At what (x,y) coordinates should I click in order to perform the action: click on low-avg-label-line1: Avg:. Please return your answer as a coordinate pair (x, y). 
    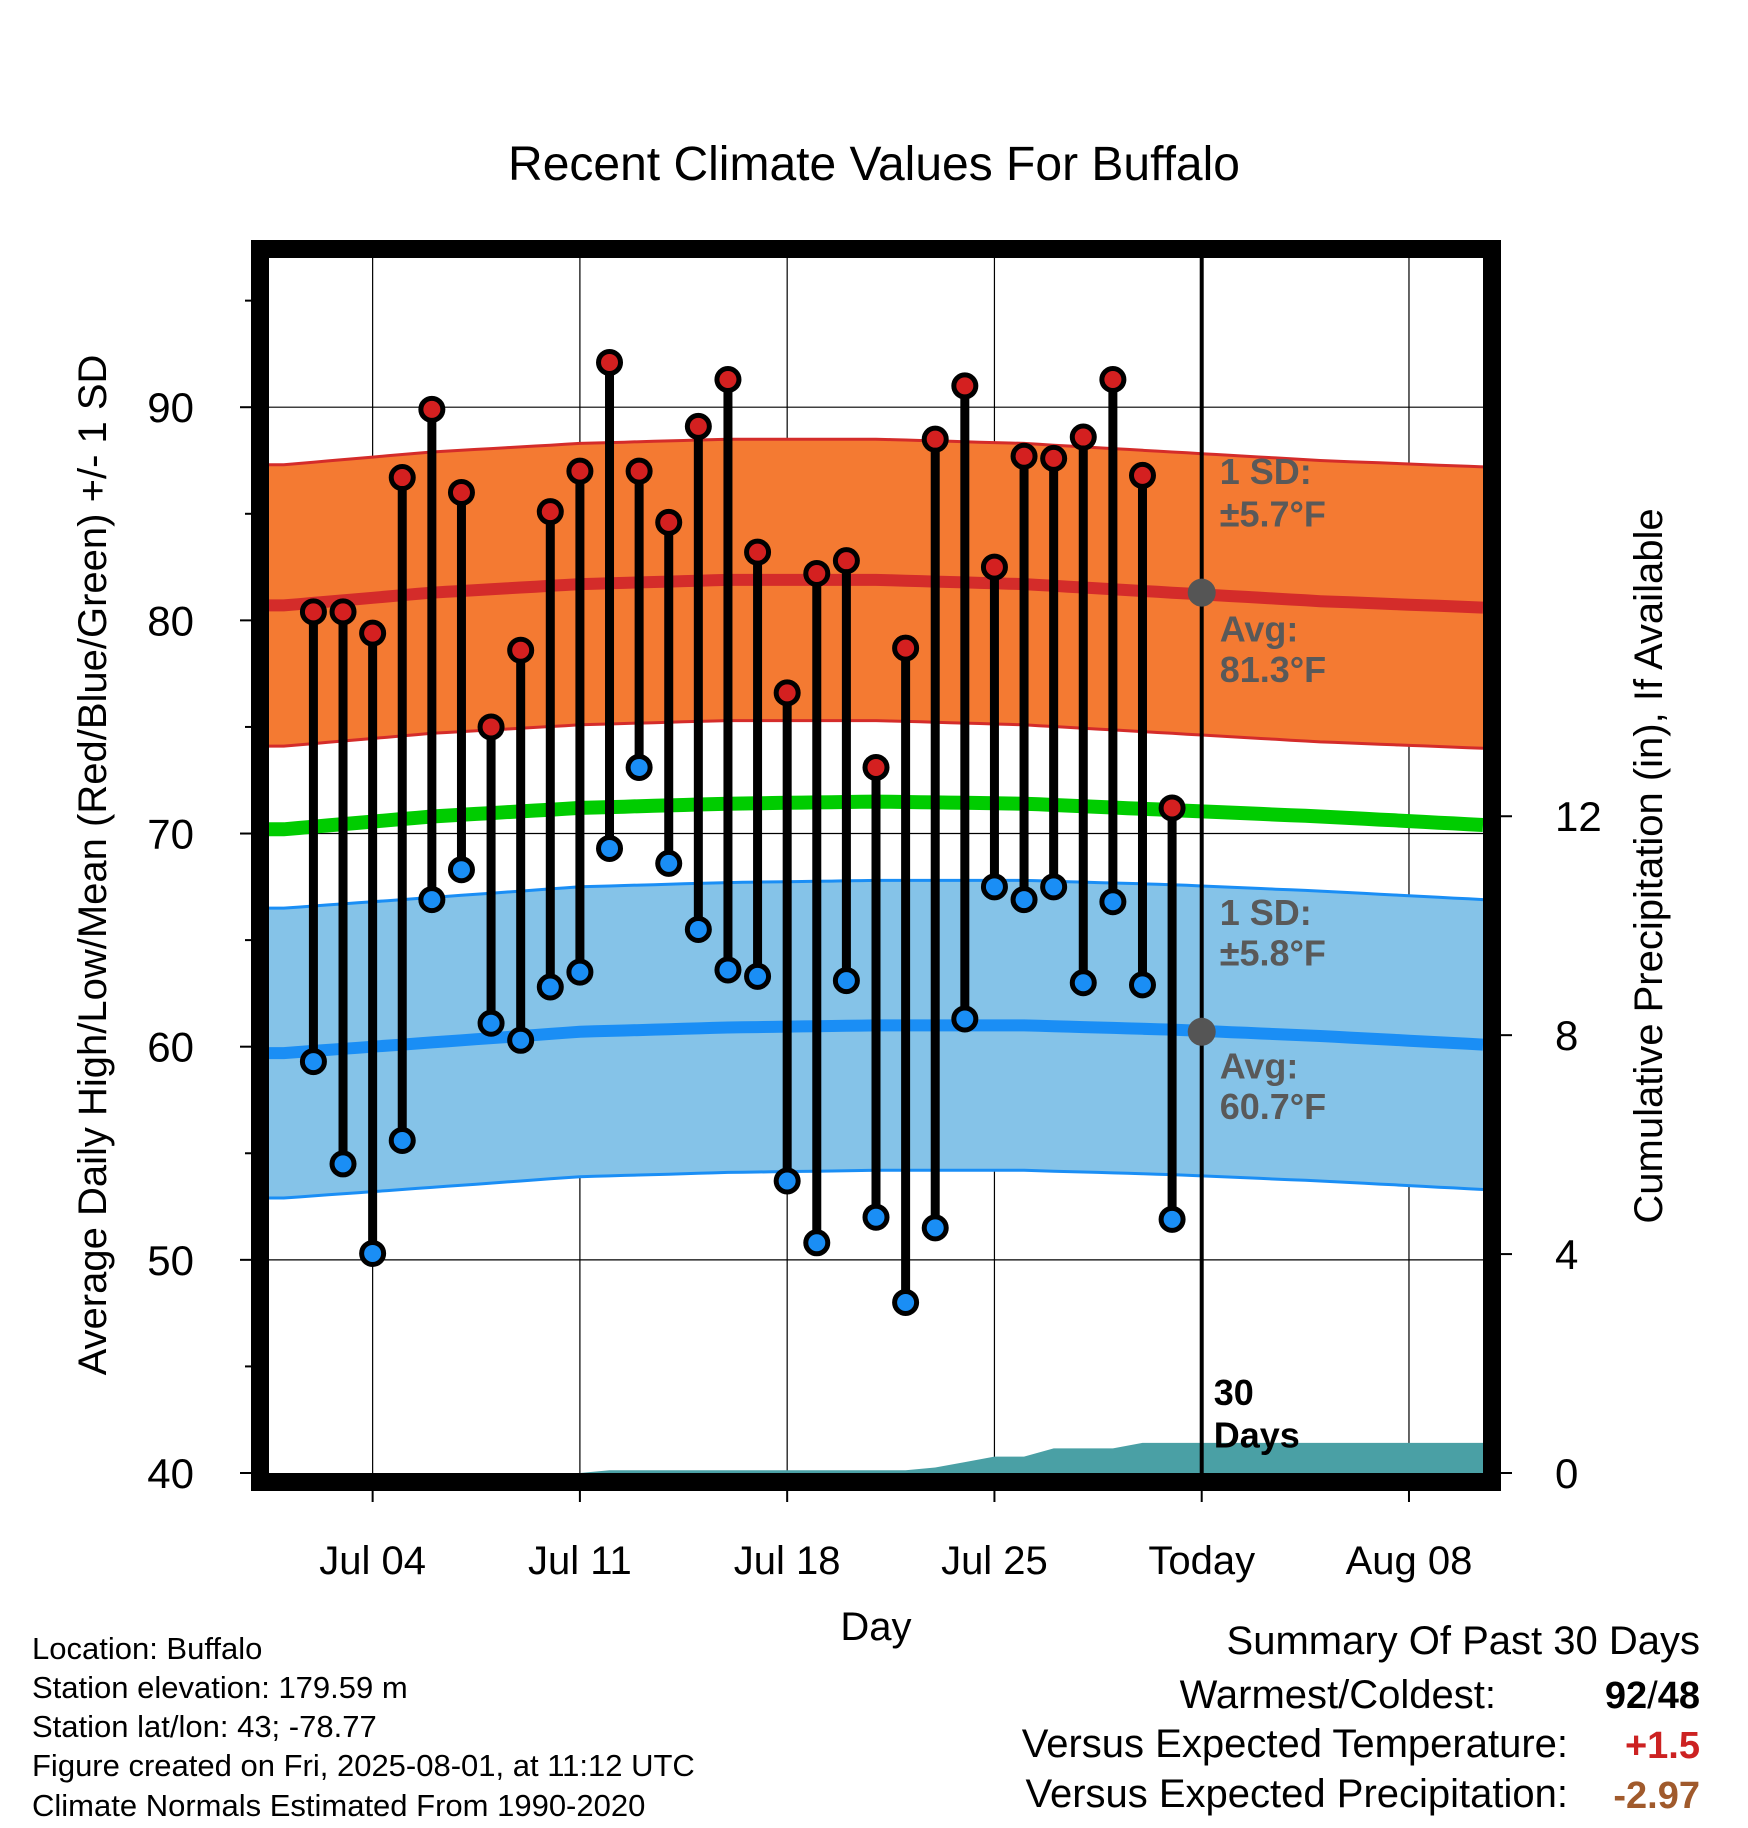
    Looking at the image, I should click on (1259, 1066).